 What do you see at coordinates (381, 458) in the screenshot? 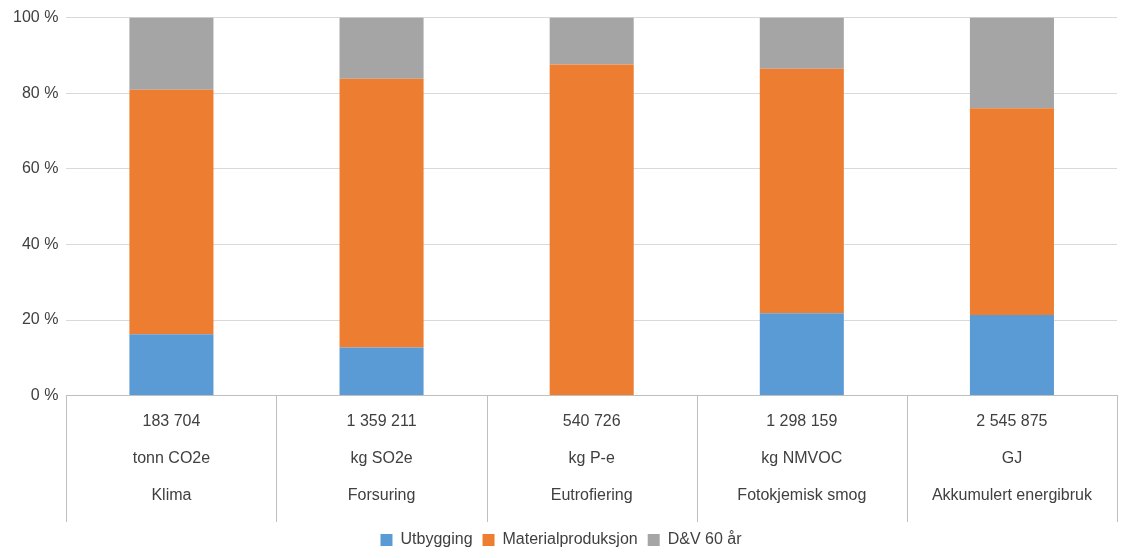
I see `category-label: 1 359 211 kg SO2e Forsuring` at bounding box center [381, 458].